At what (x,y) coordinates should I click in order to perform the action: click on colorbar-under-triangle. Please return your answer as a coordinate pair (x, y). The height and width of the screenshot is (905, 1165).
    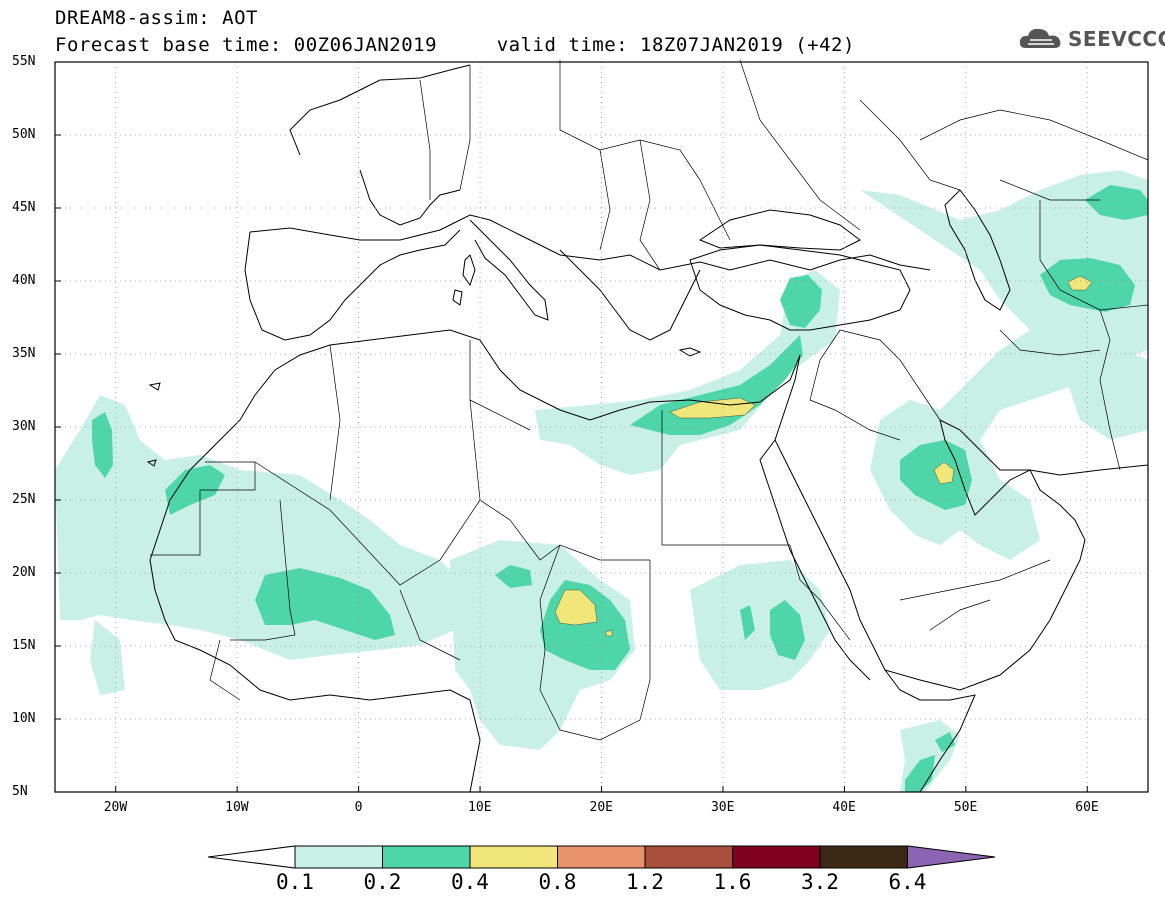
    Looking at the image, I should click on (251, 857).